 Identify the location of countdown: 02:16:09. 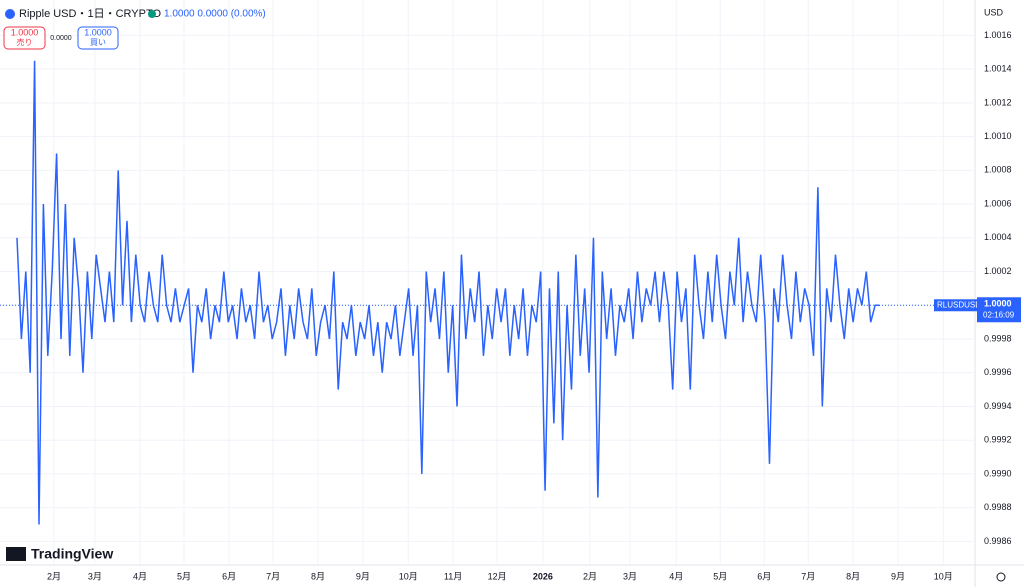
(999, 314).